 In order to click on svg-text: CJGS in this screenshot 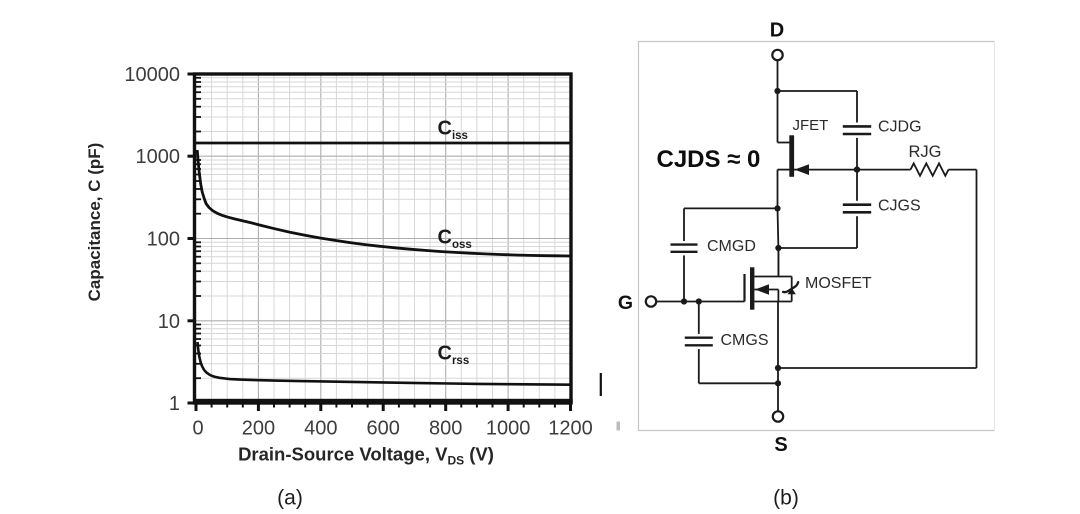, I will do `click(899, 206)`.